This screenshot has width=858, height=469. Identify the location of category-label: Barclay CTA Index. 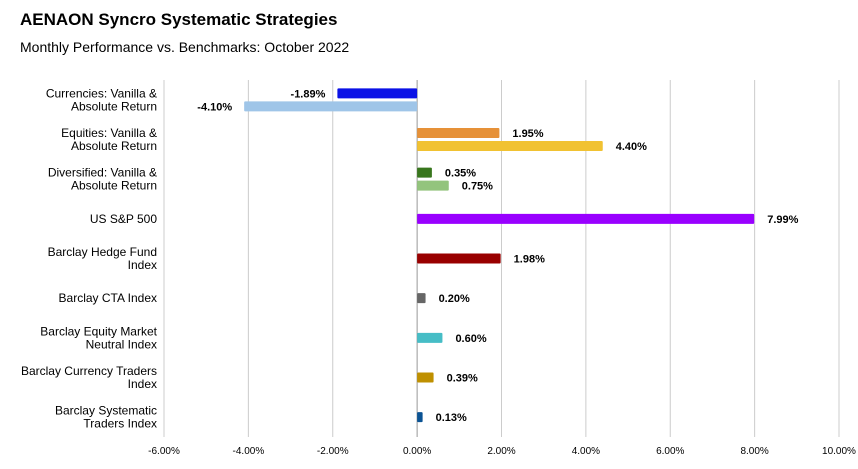
(108, 298).